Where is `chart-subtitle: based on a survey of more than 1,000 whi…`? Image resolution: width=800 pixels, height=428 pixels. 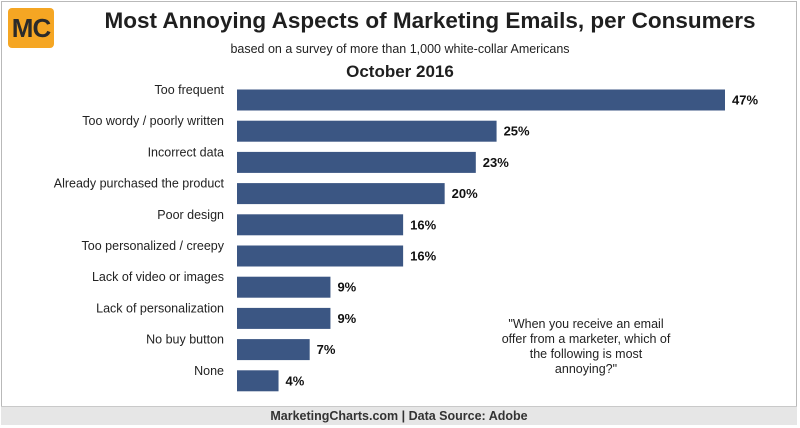 chart-subtitle: based on a survey of more than 1,000 whi… is located at coordinates (400, 49).